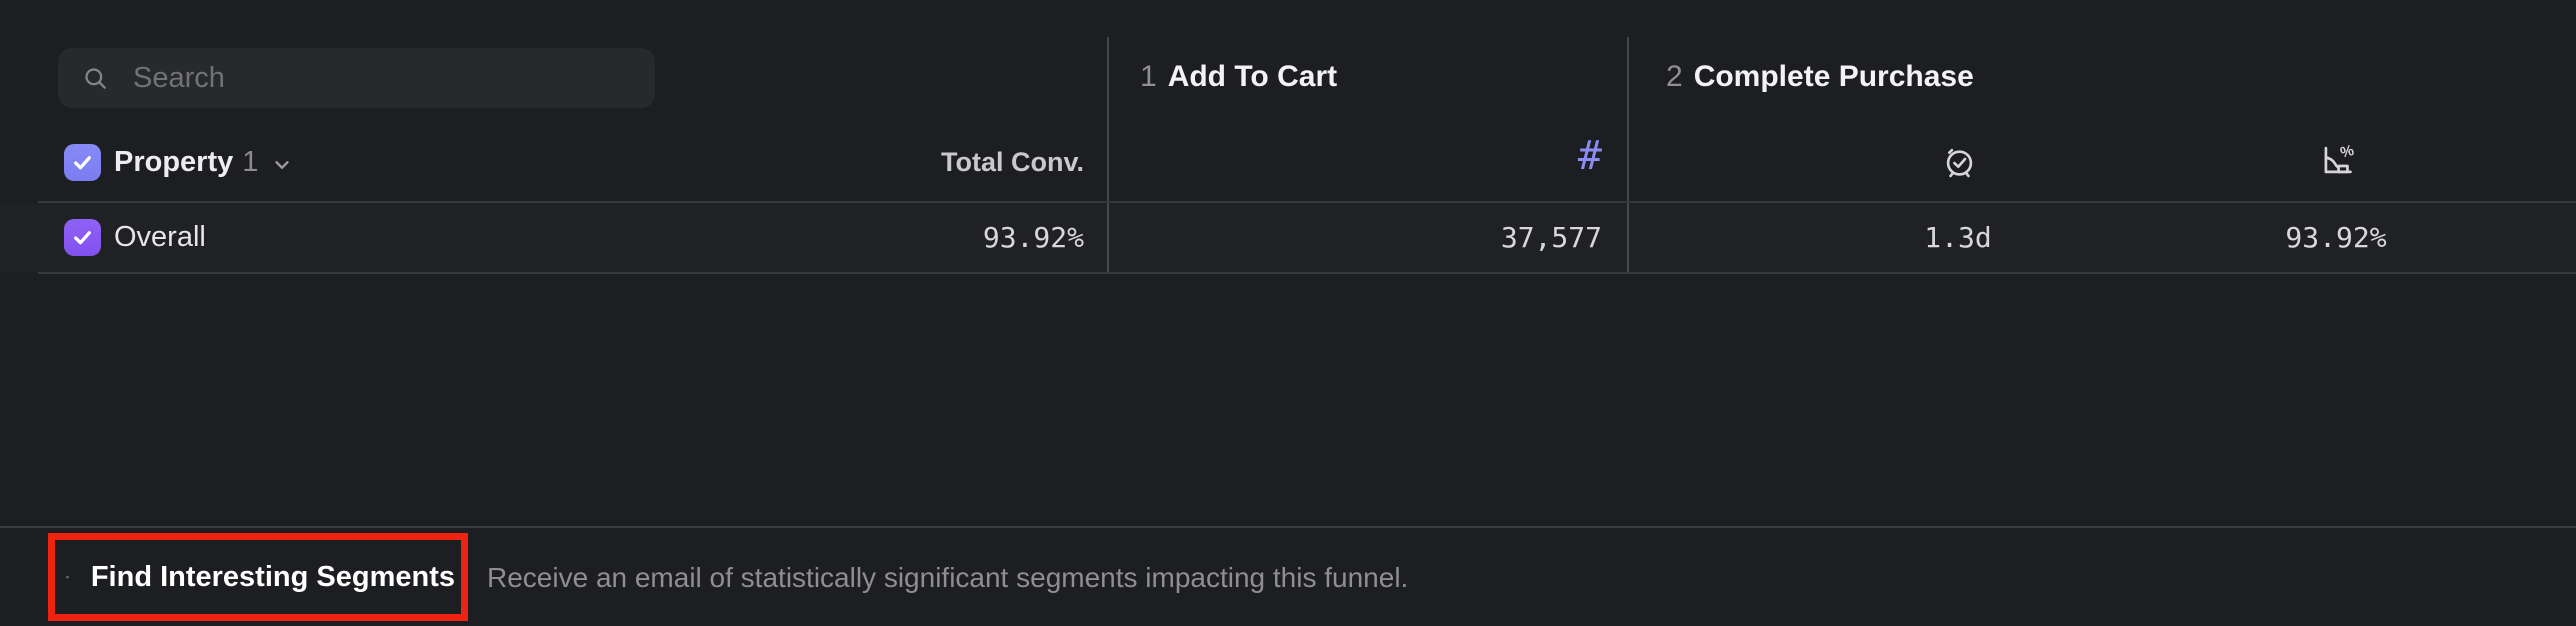  I want to click on property-checkbox, so click(82, 162).